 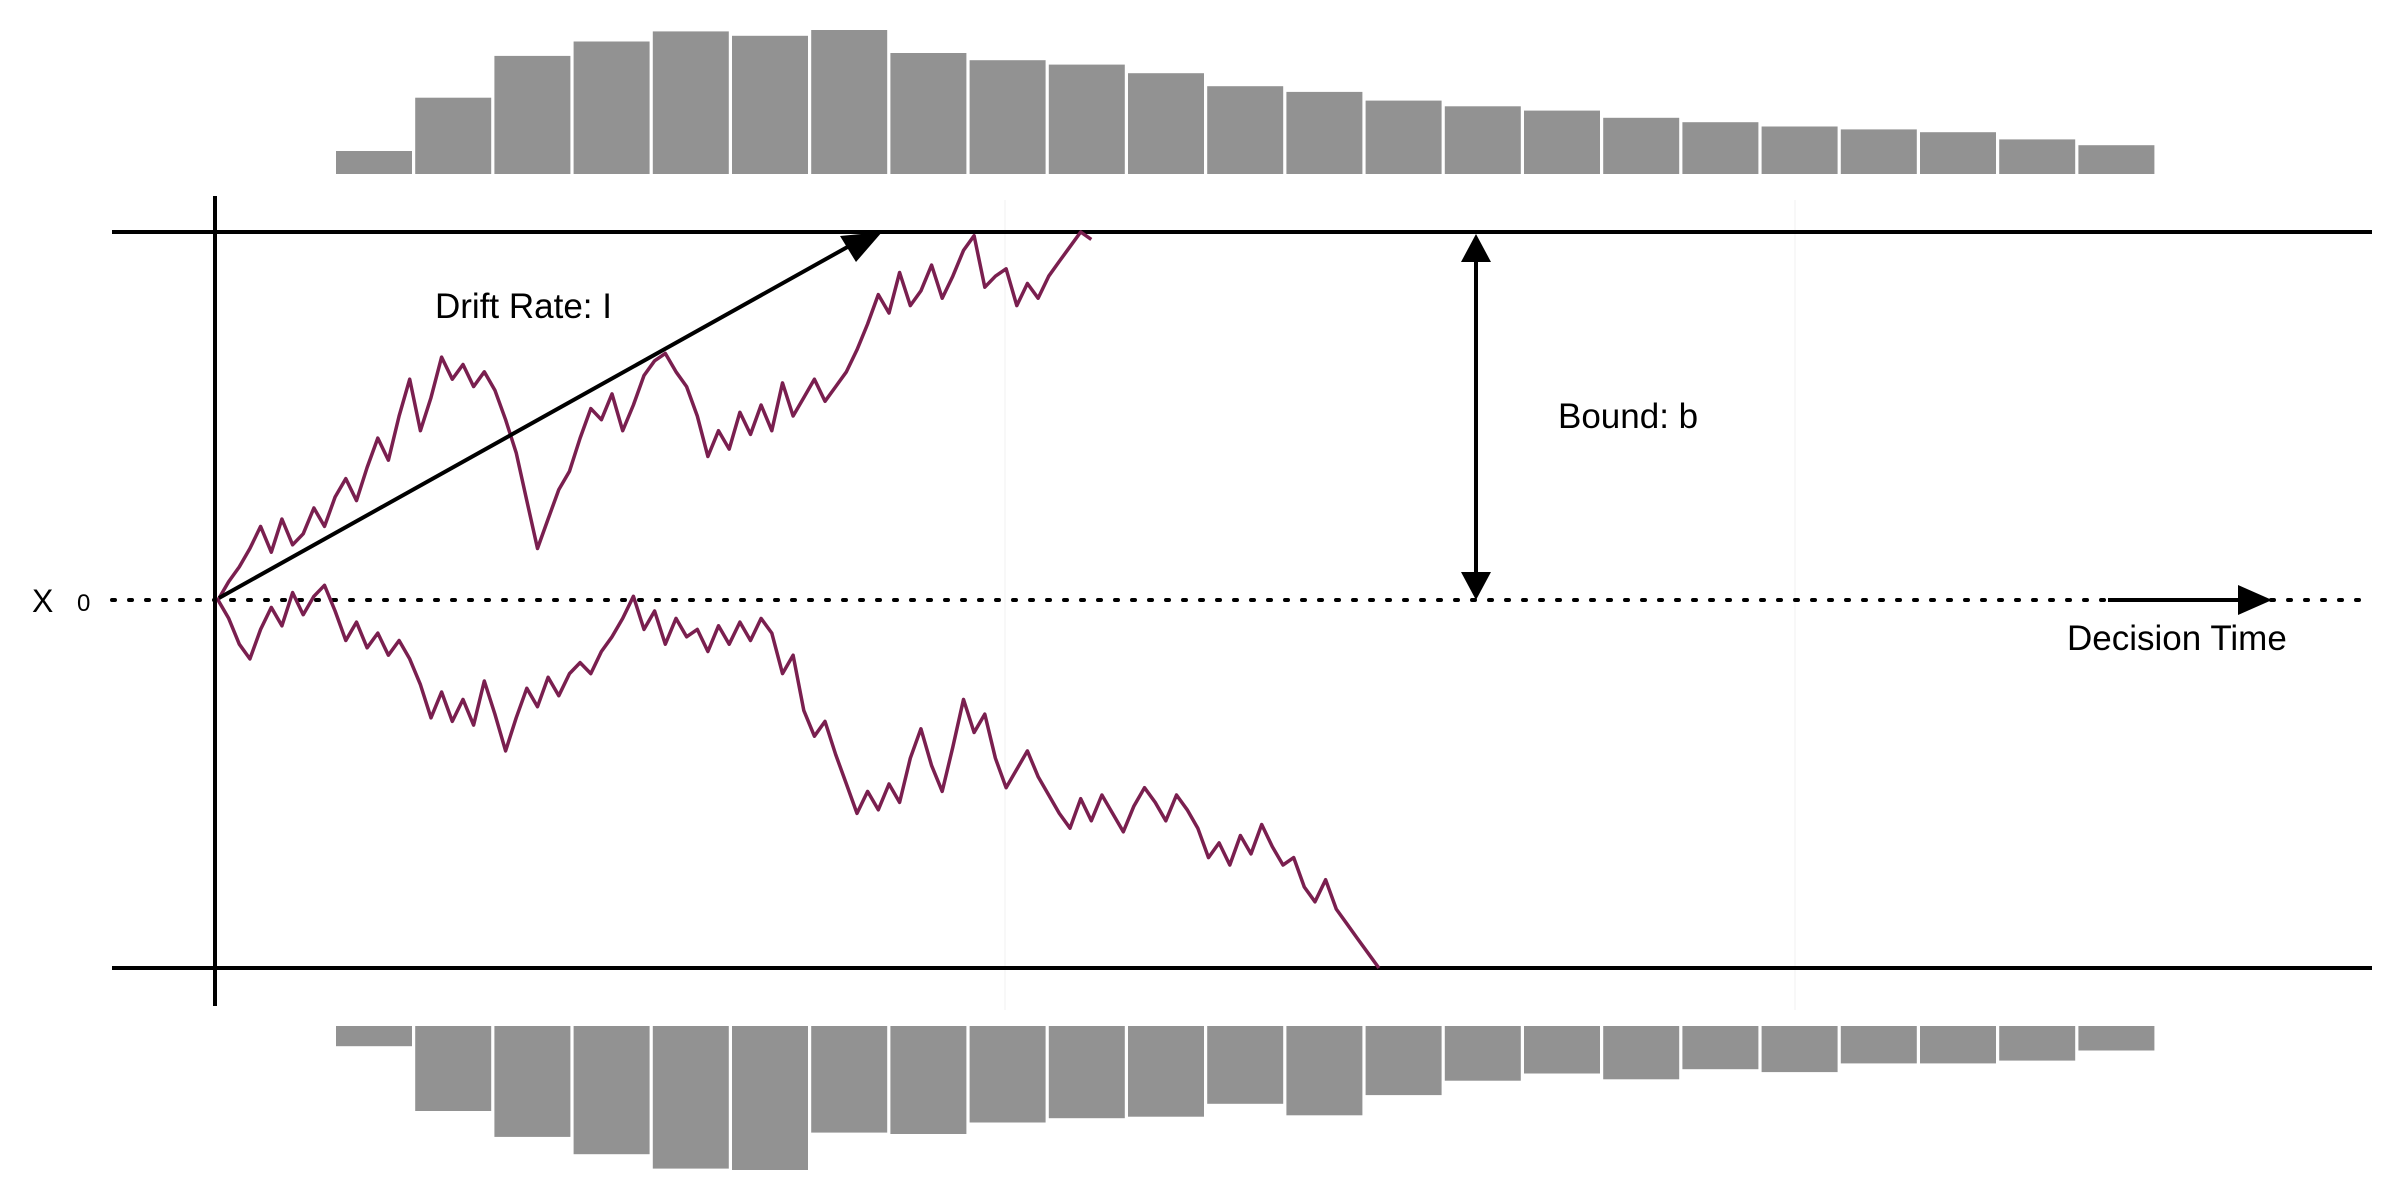 What do you see at coordinates (2190, 600) in the screenshot?
I see `decision-time-arrow` at bounding box center [2190, 600].